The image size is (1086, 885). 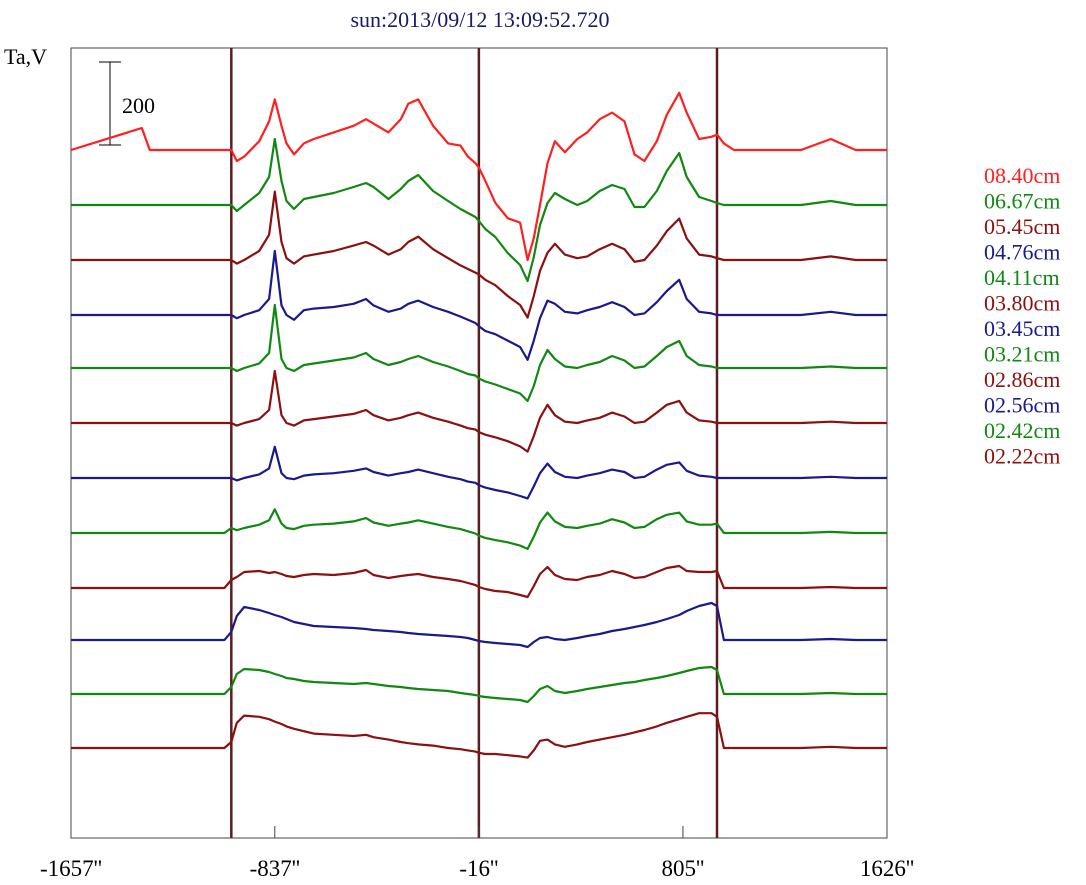 I want to click on legend-entry-02.22cm: 02.22cm, so click(x=1022, y=456).